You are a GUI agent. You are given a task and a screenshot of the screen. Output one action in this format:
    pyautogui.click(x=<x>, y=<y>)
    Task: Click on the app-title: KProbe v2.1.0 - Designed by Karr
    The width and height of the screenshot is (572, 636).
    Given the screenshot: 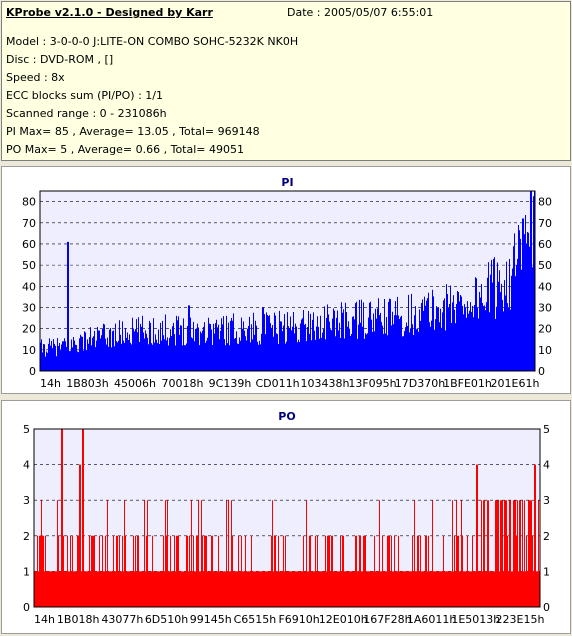 What is the action you would take?
    pyautogui.click(x=109, y=12)
    